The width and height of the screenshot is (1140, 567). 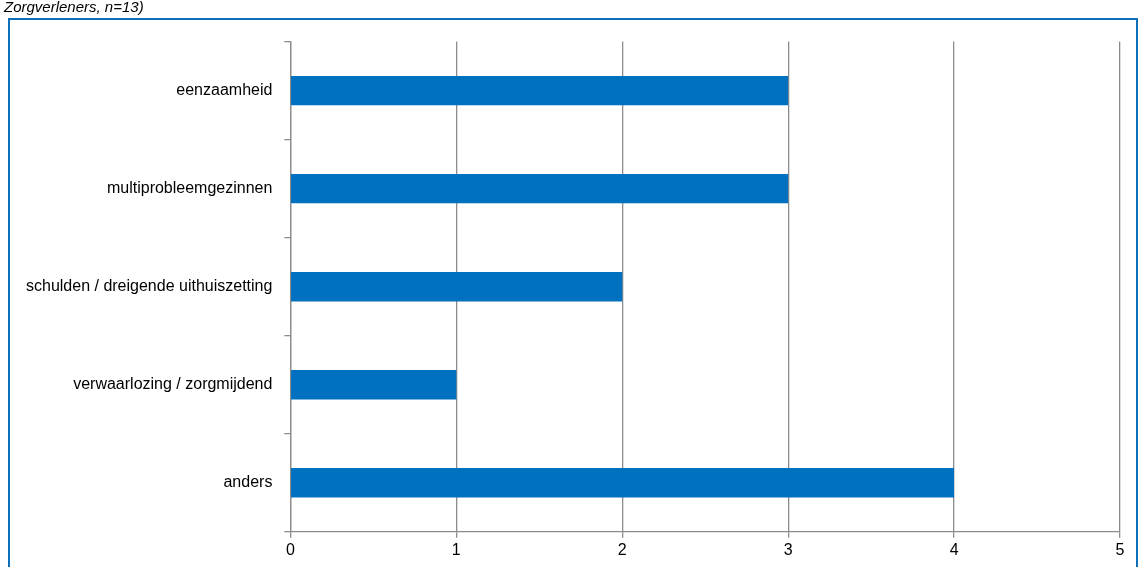 What do you see at coordinates (456, 549) in the screenshot?
I see `x-tick-label: 1` at bounding box center [456, 549].